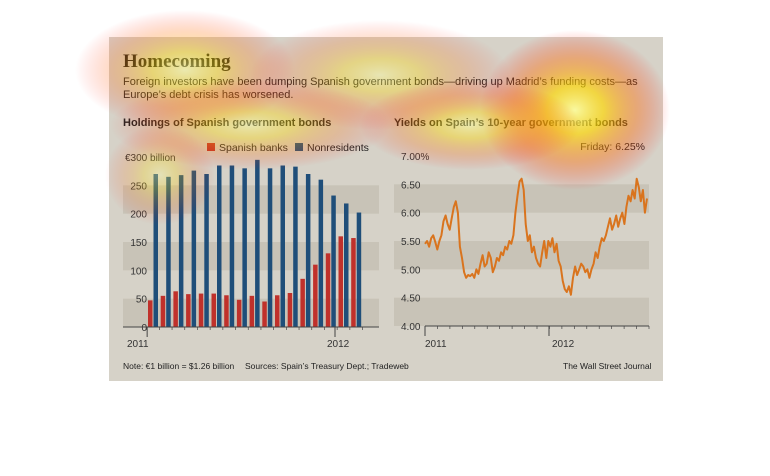 The height and width of the screenshot is (476, 770). I want to click on y-tick-label: 6.00, so click(411, 214).